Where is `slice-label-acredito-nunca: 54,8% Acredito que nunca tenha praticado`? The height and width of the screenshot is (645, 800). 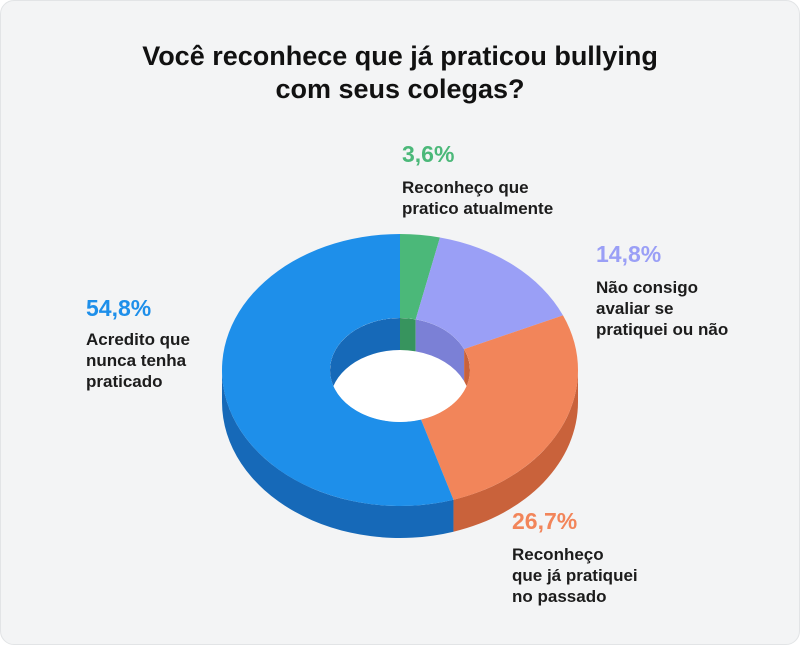
slice-label-acredito-nunca: 54,8% Acredito que nunca tenha praticado is located at coordinates (138, 343).